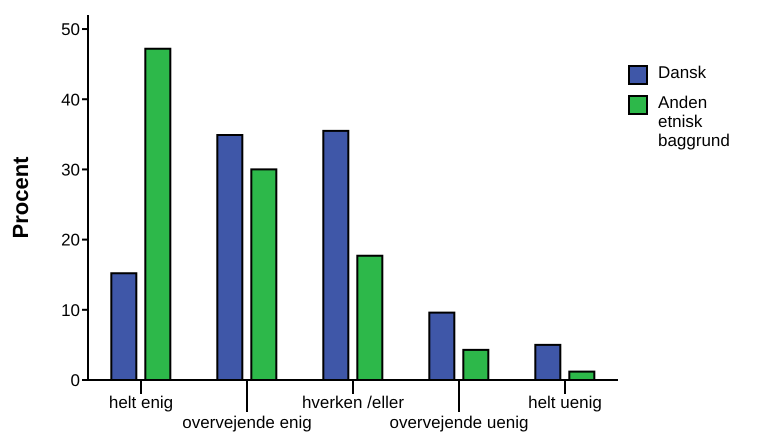  I want to click on y-tick-label: 20, so click(70, 240).